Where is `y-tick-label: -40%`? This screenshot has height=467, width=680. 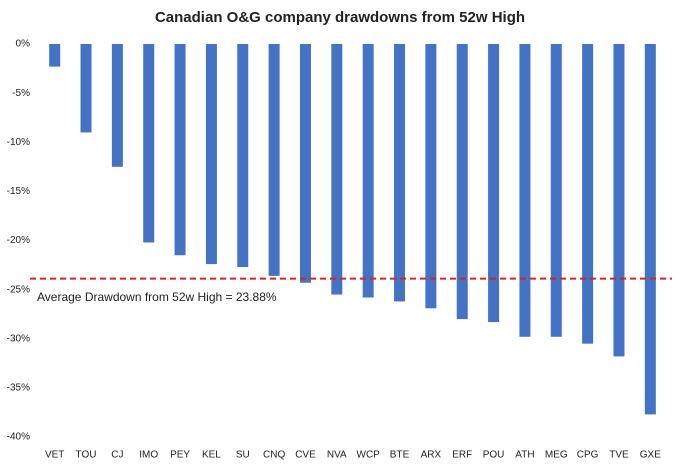
y-tick-label: -40% is located at coordinates (18, 437).